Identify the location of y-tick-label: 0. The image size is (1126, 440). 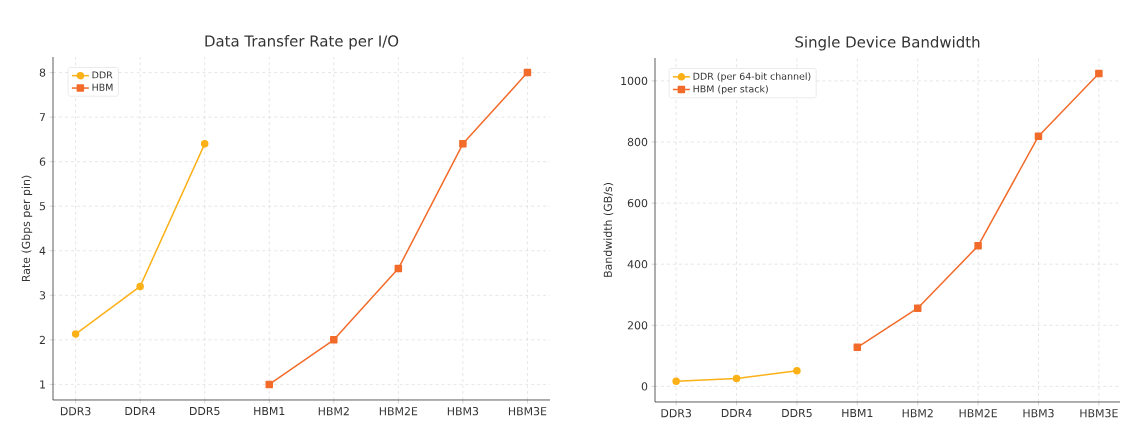
(644, 386).